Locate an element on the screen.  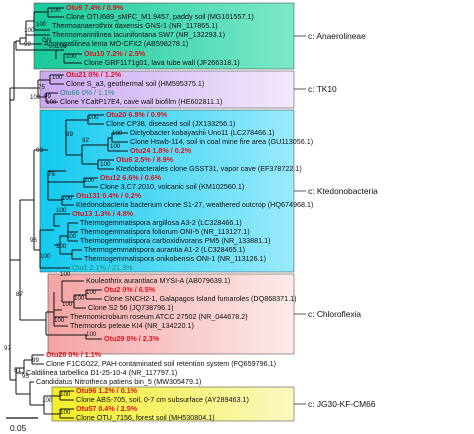
jg30-box is located at coordinates (173, 404).